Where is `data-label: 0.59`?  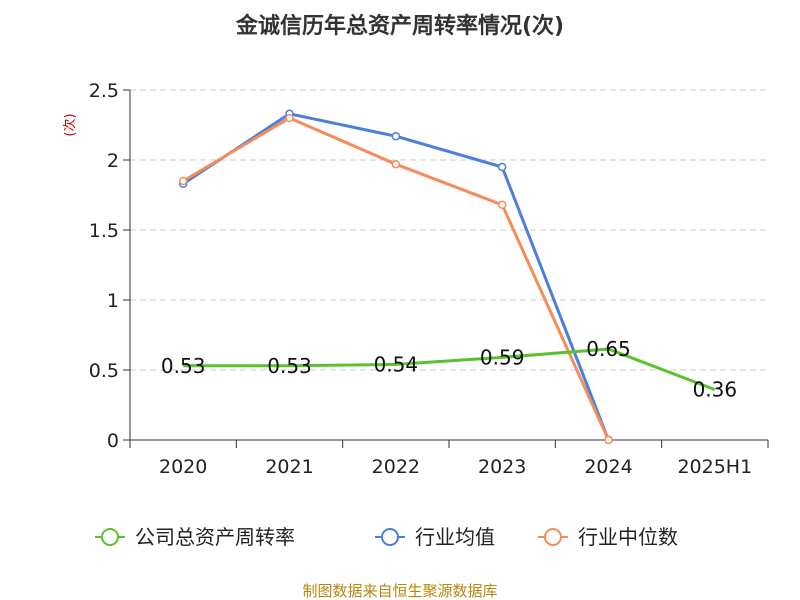
data-label: 0.59 is located at coordinates (502, 357).